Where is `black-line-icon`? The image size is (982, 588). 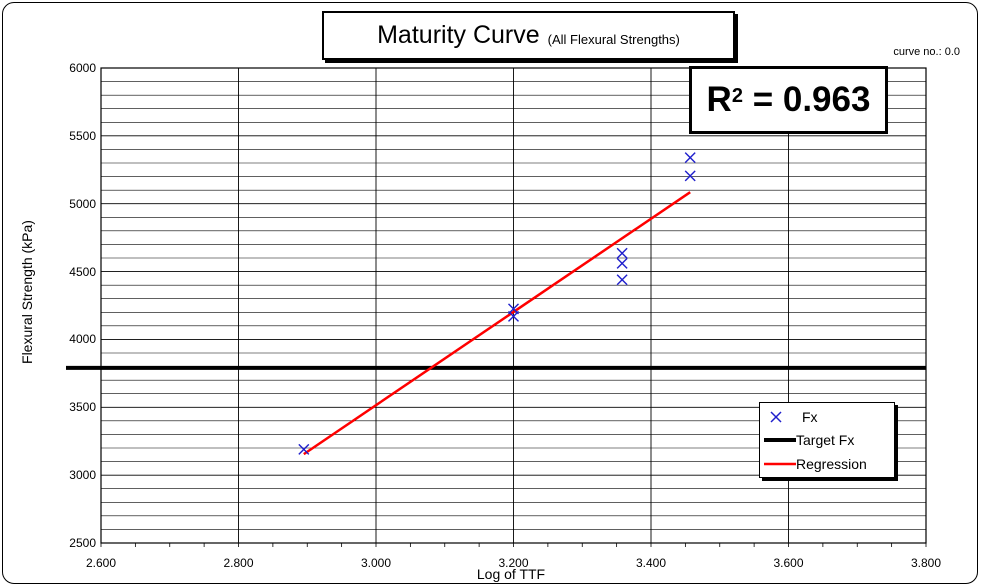
black-line-icon is located at coordinates (780, 440).